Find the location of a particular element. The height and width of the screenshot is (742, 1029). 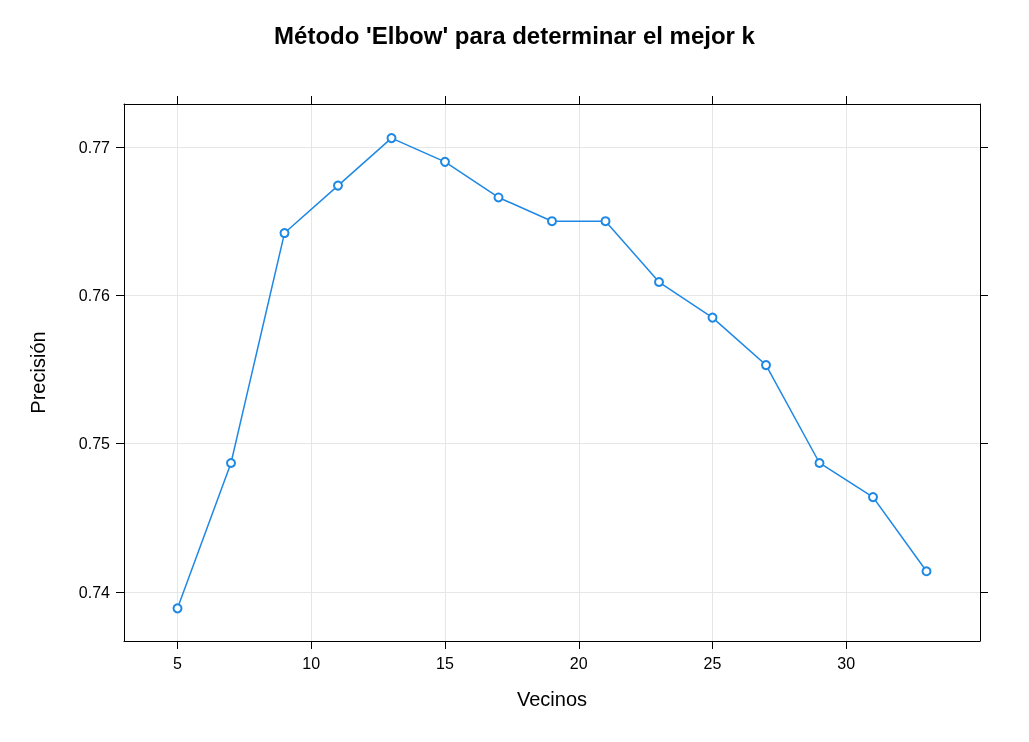

x-axis-title: Vecinos is located at coordinates (552, 699).